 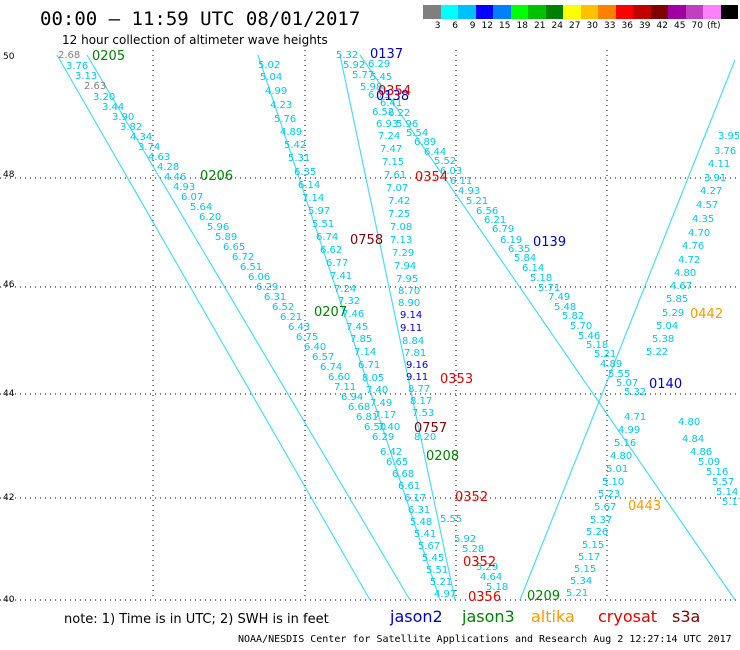 I want to click on swh-value: 6.61, so click(x=409, y=486).